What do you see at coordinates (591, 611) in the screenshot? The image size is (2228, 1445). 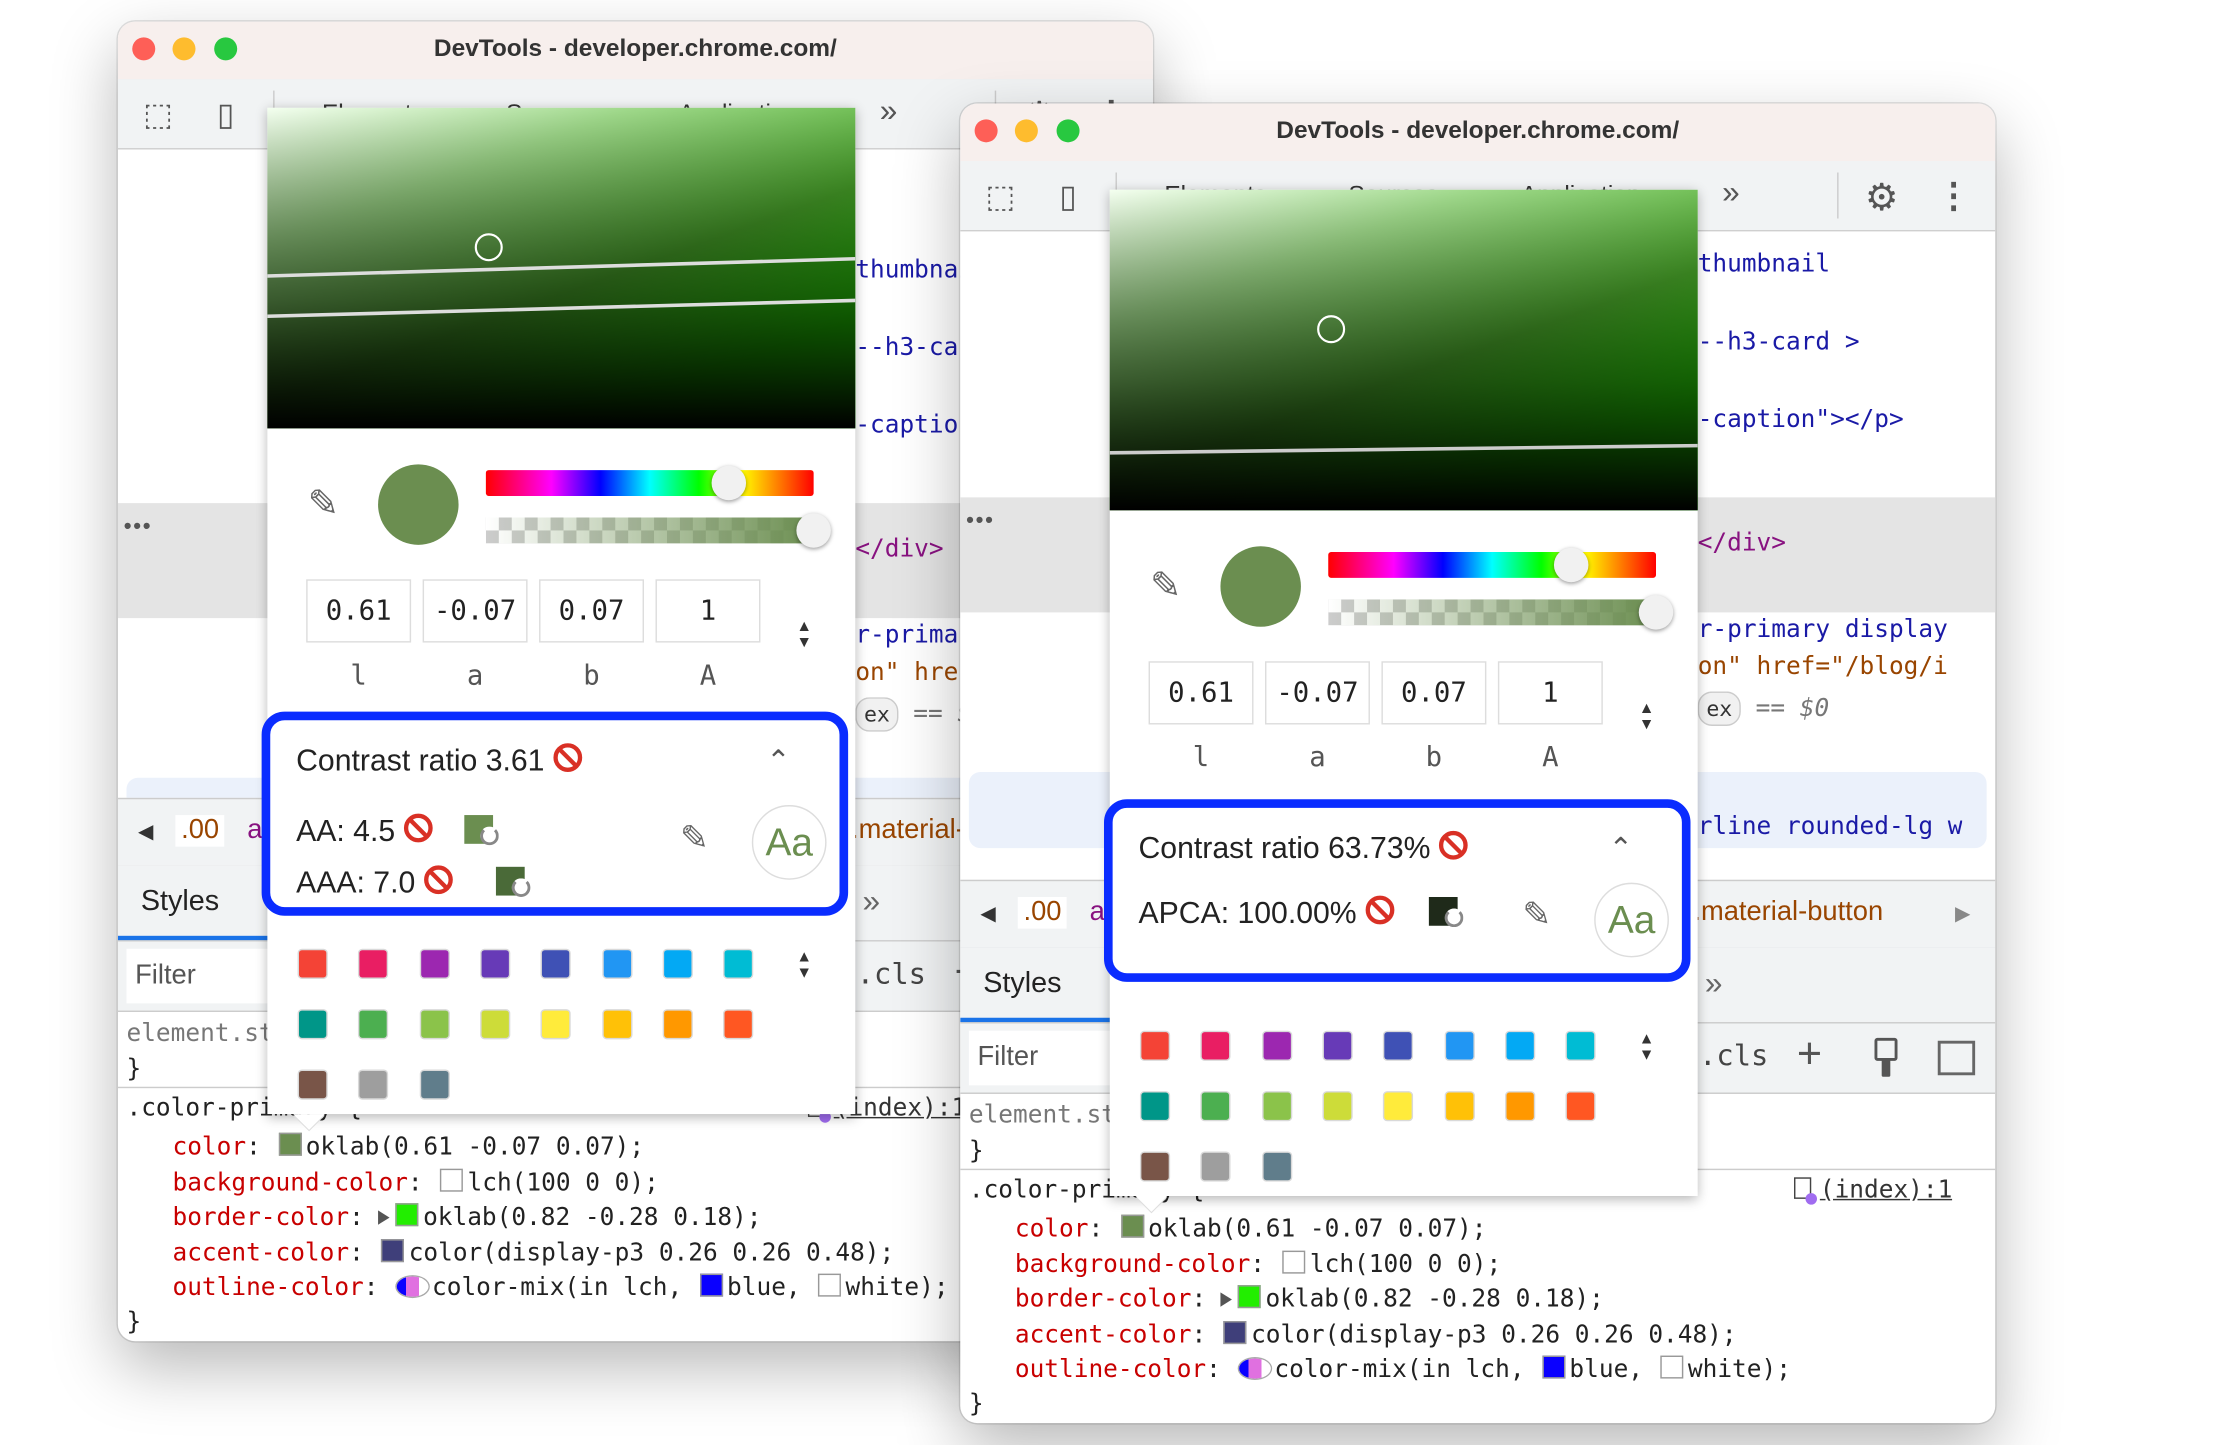 I see `color-value-input: 0.07` at bounding box center [591, 611].